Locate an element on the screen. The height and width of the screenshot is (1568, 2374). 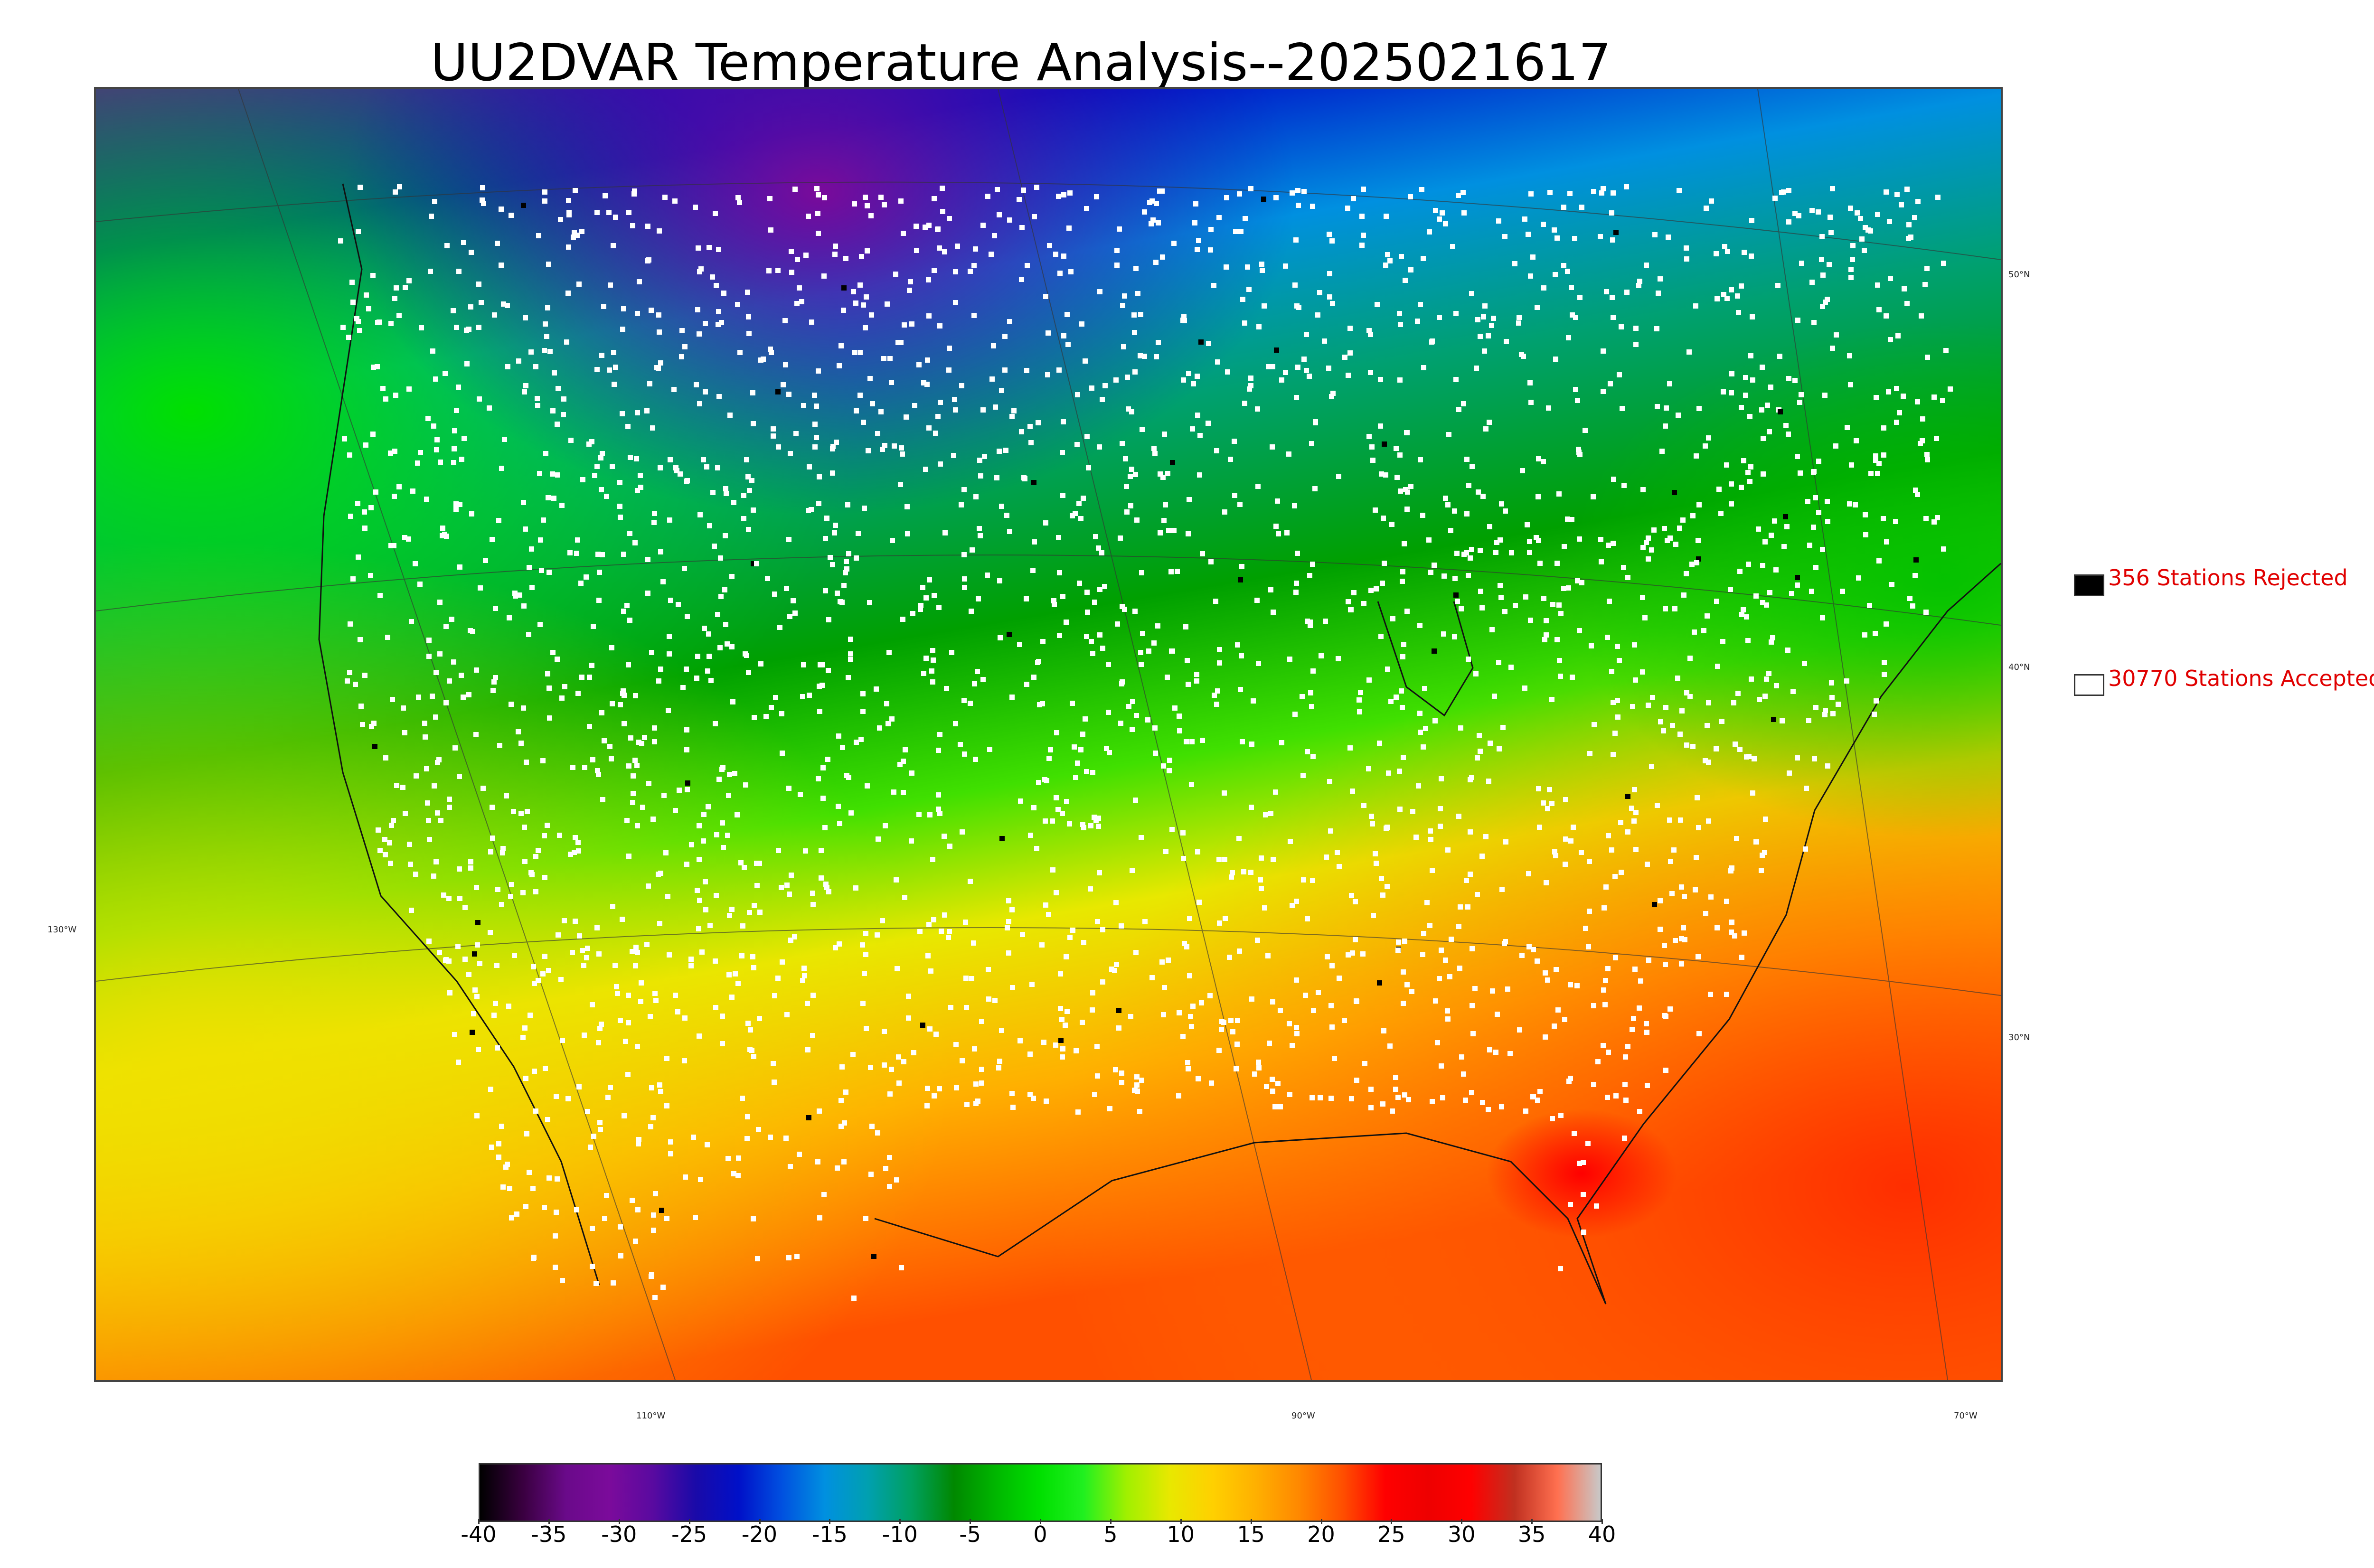
rejected-legend-label: 356 Stations Rejected is located at coordinates (2228, 578).